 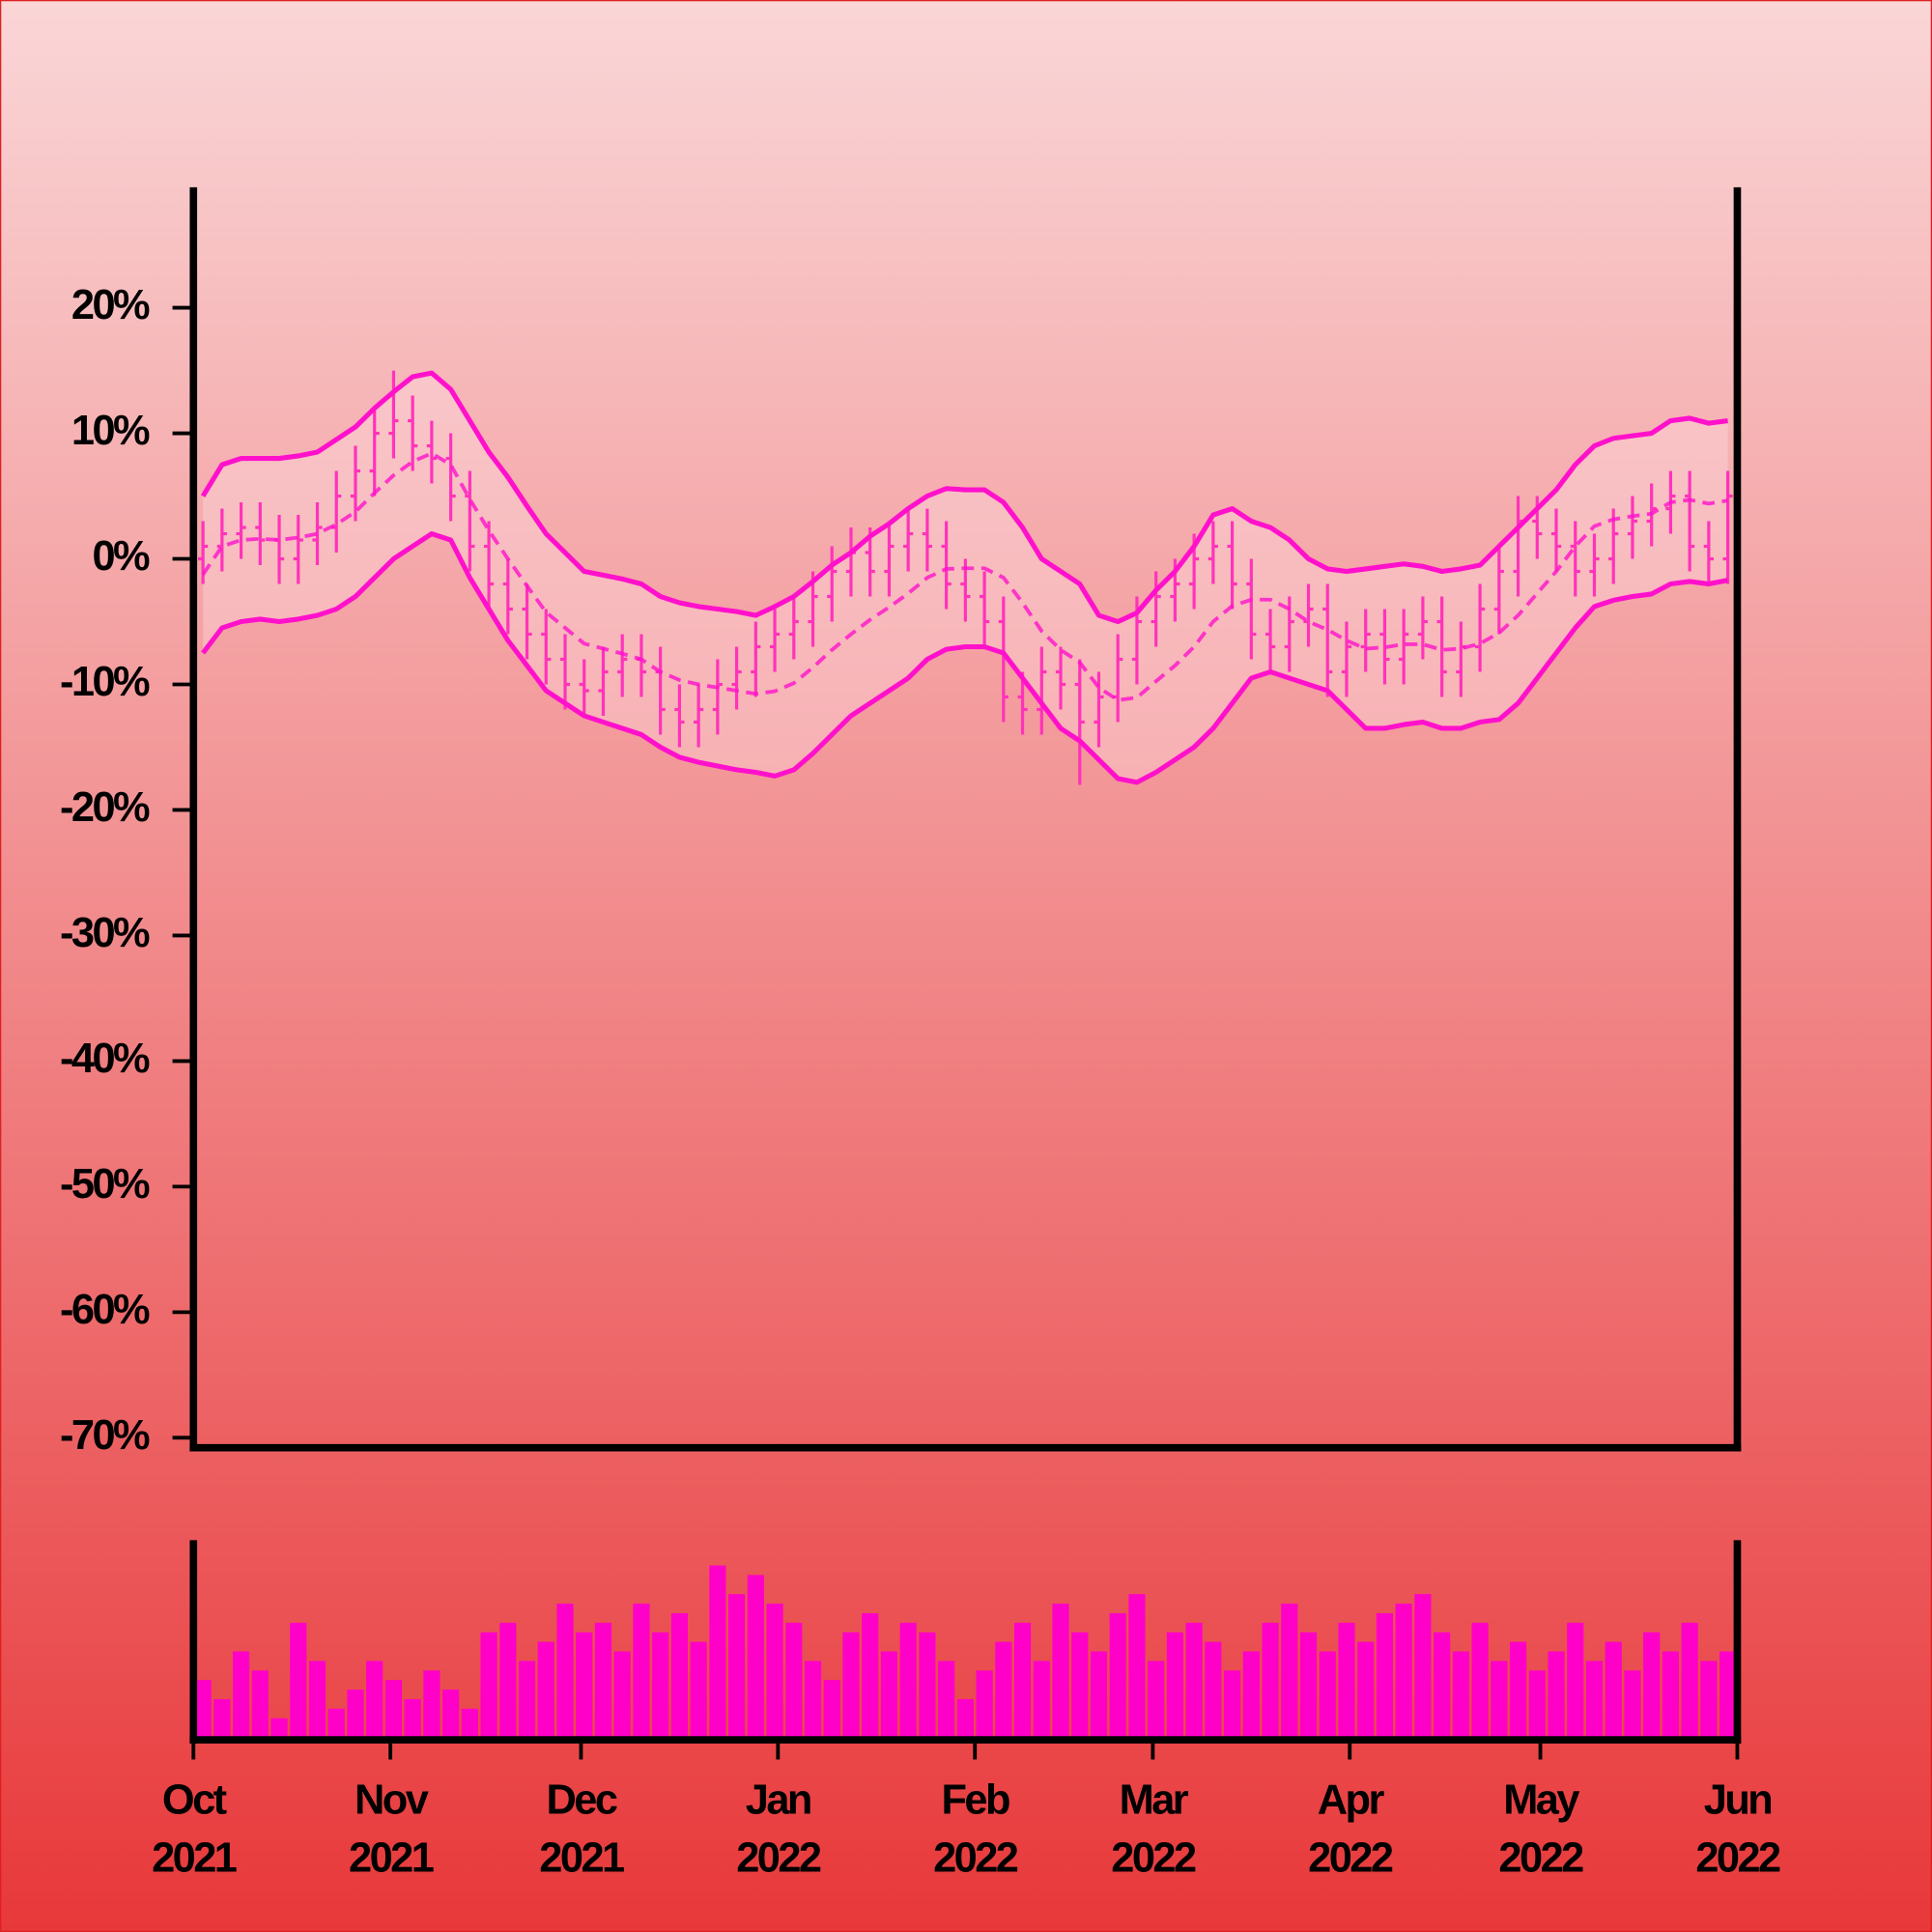 What do you see at coordinates (105, 807) in the screenshot?
I see `y-tick-label: -20%` at bounding box center [105, 807].